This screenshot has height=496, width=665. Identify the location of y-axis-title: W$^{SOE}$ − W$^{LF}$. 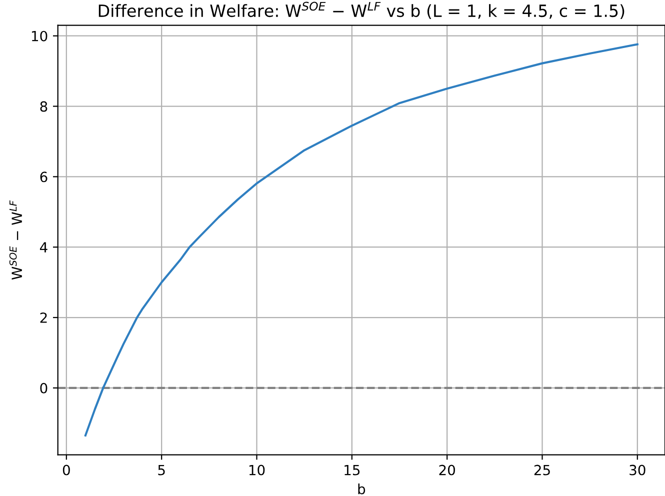
(15, 240).